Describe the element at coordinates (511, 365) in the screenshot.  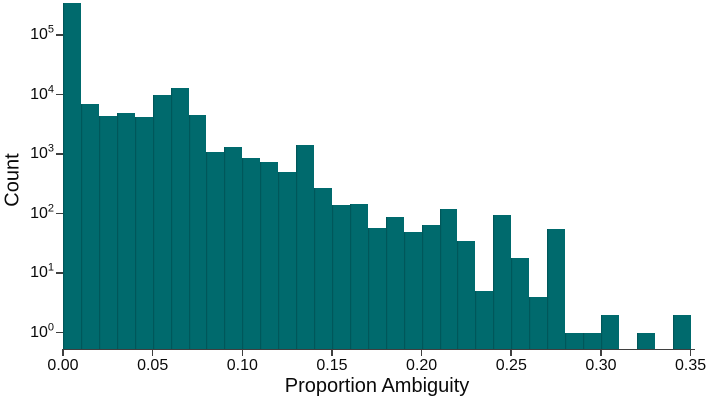
I see `x-tick-label: 0.25` at that location.